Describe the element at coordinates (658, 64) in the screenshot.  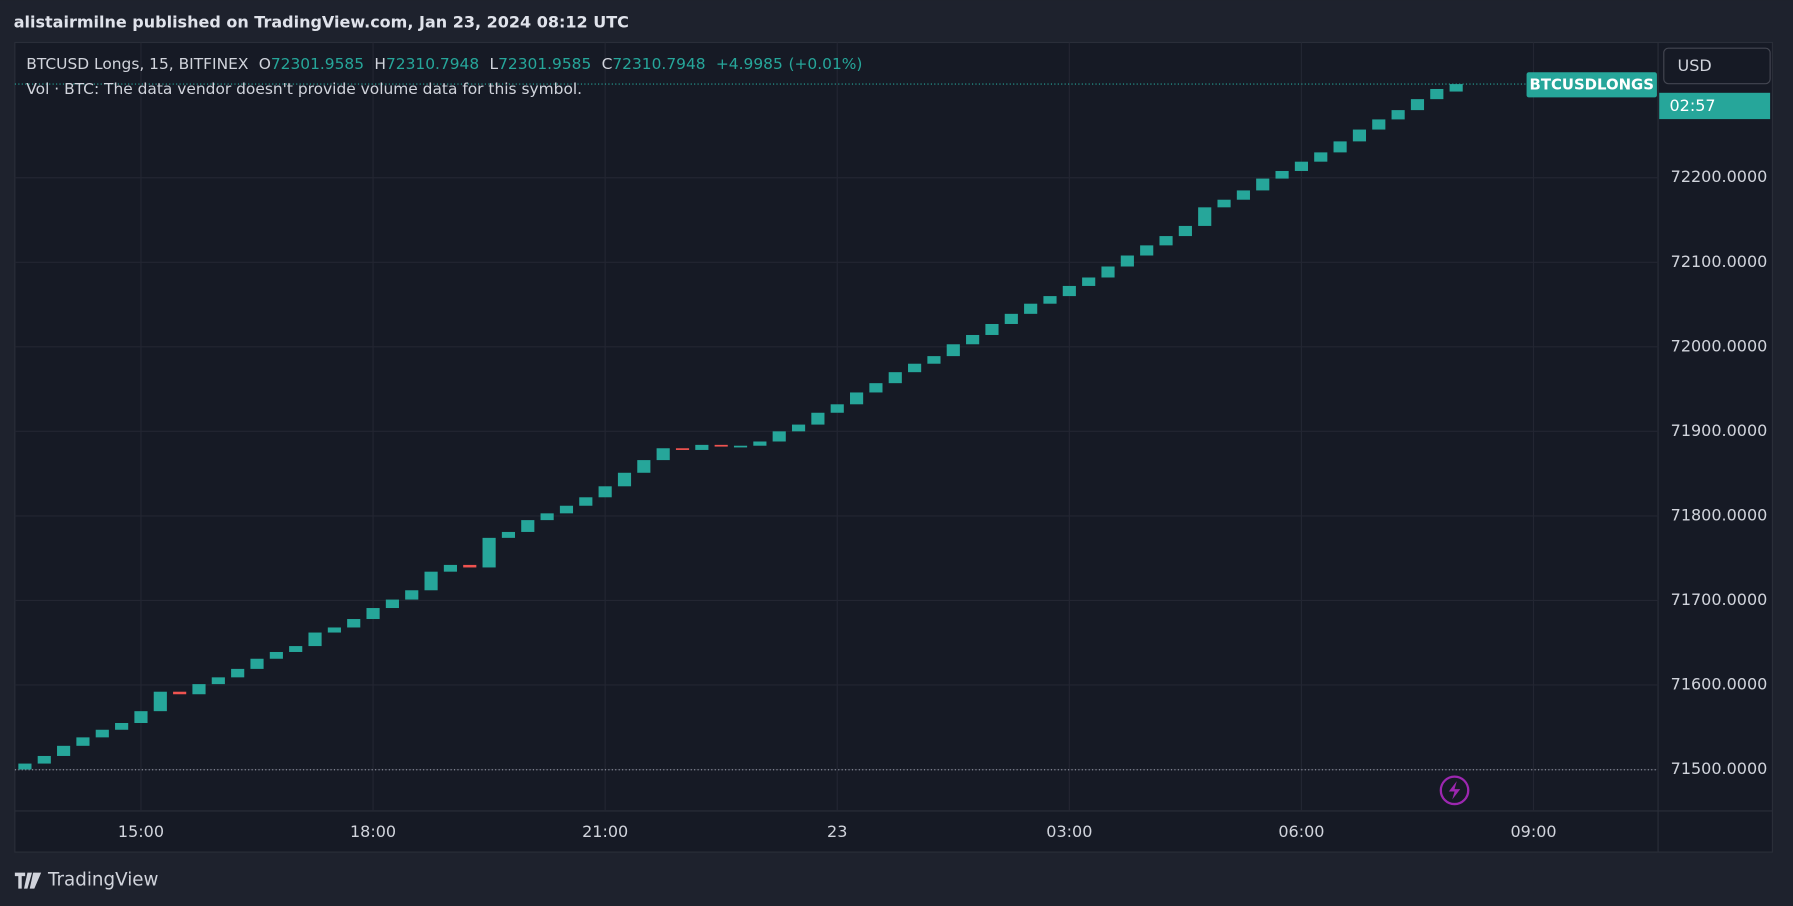
I see `legend-c: 72310.7948` at that location.